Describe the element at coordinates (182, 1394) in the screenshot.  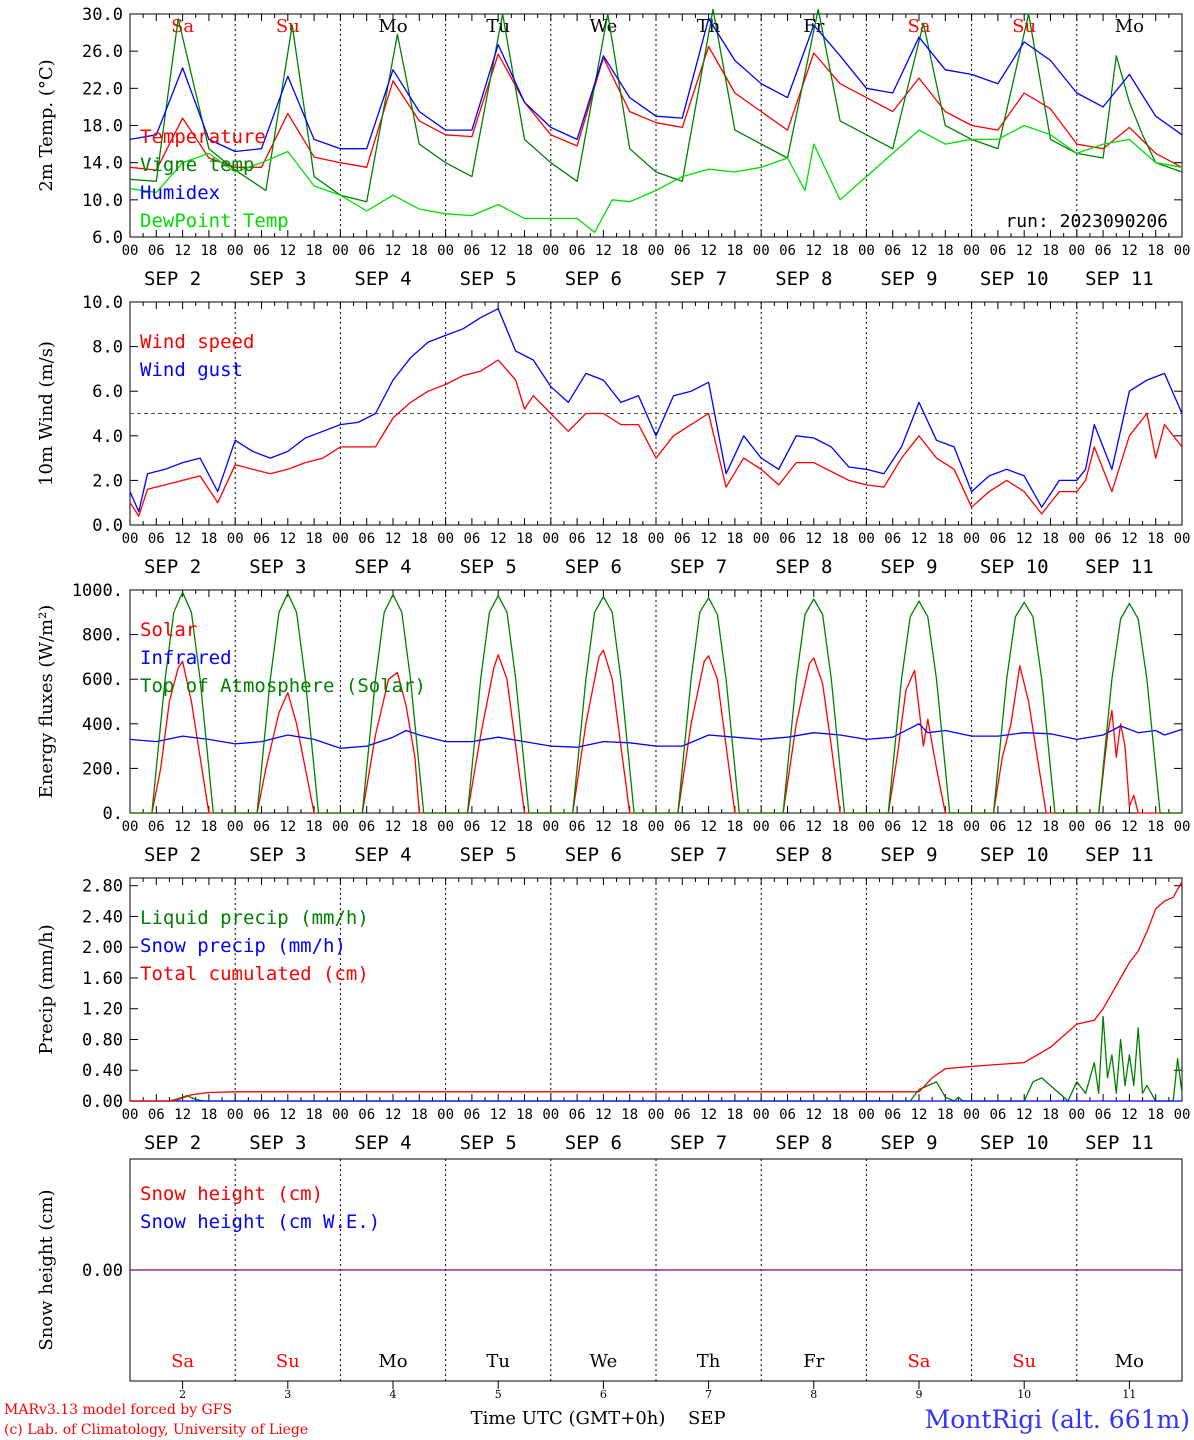
I see `x-date-number: 2` at that location.